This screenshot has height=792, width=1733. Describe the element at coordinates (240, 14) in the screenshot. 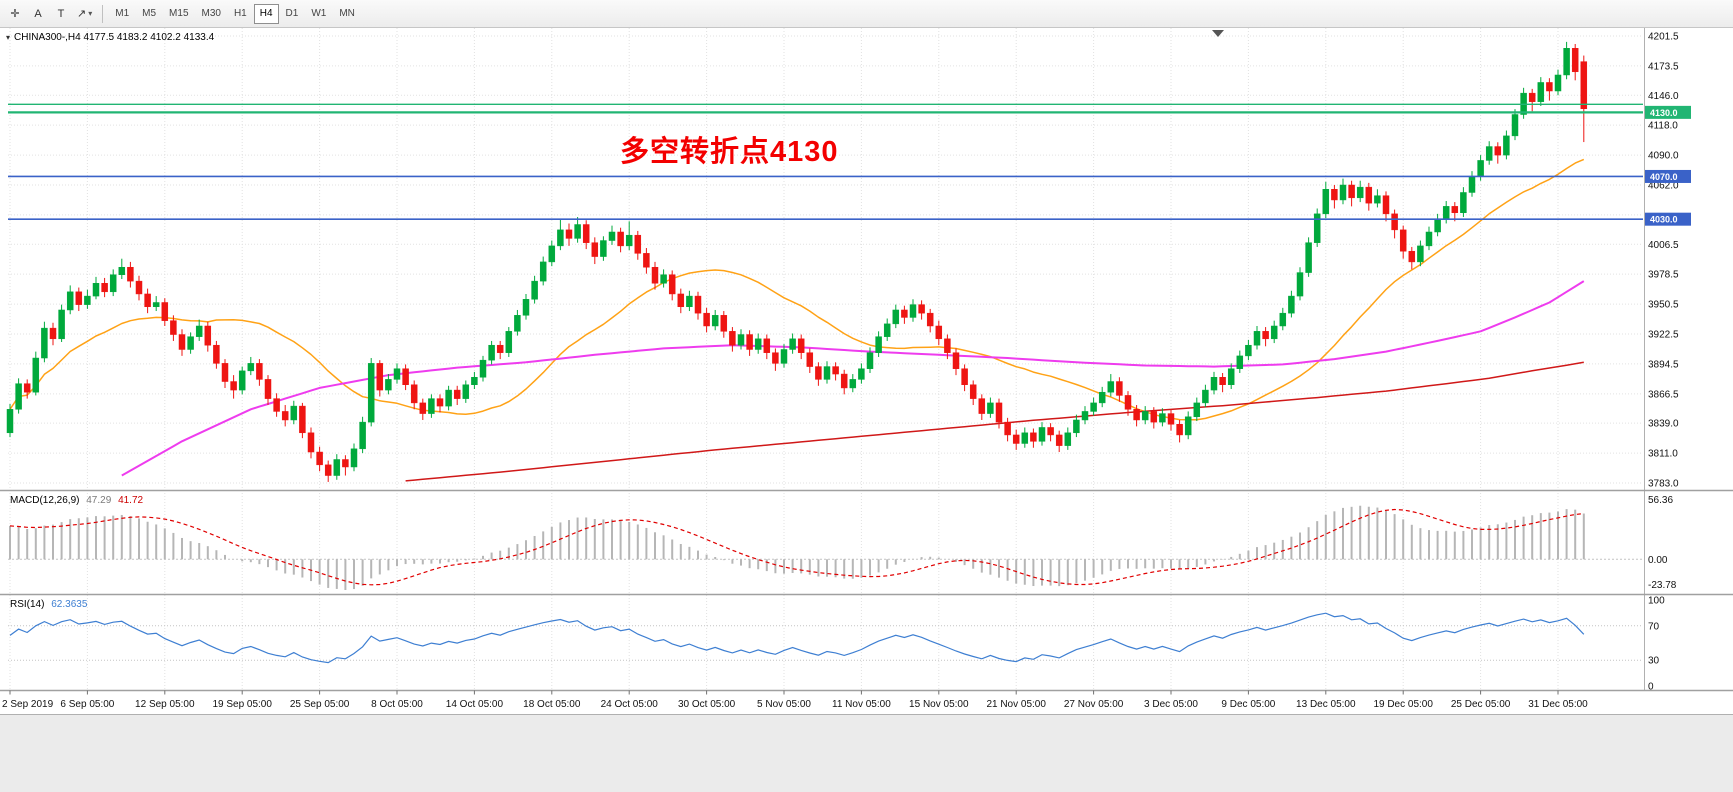

I see `timeframe-button-h1: H1` at that location.